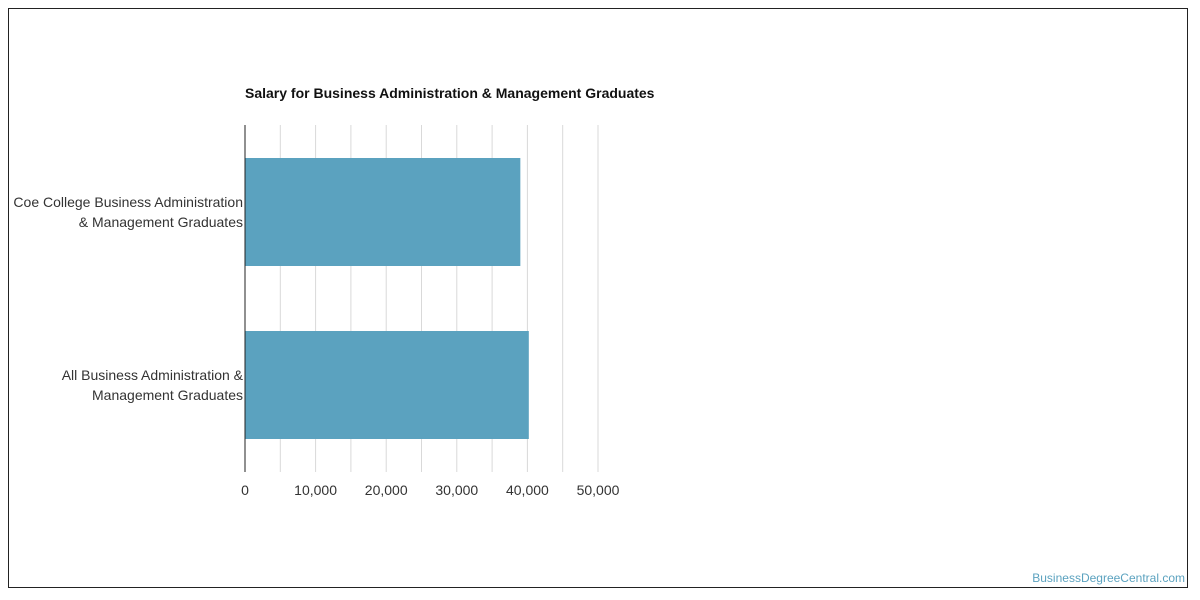  Describe the element at coordinates (386, 490) in the screenshot. I see `x-tick-label: 20,000` at that location.